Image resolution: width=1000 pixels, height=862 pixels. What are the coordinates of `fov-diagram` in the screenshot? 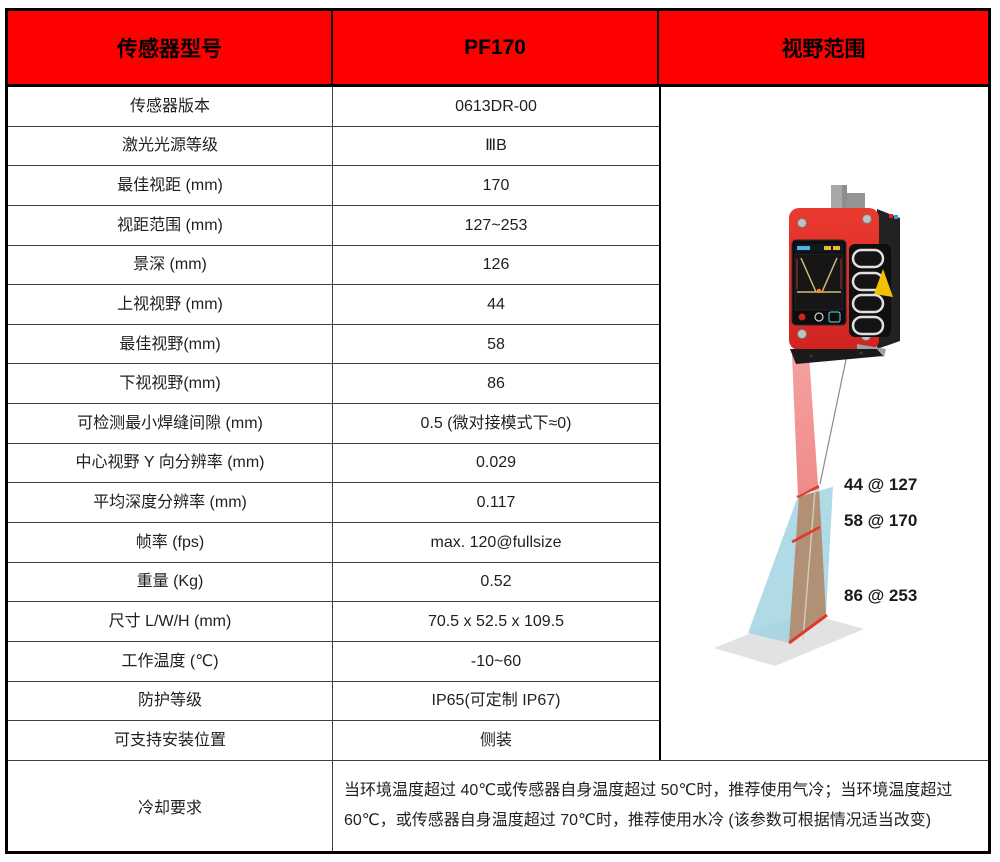 It's located at (807, 425).